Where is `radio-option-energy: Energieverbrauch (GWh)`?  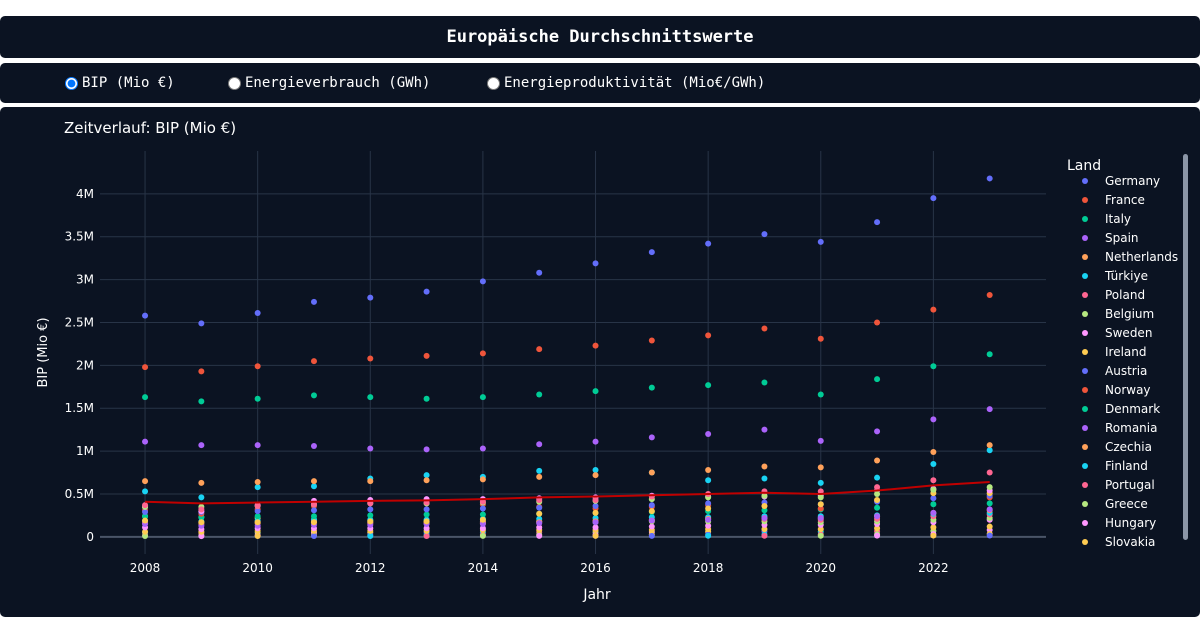 radio-option-energy: Energieverbrauch (GWh) is located at coordinates (329, 83).